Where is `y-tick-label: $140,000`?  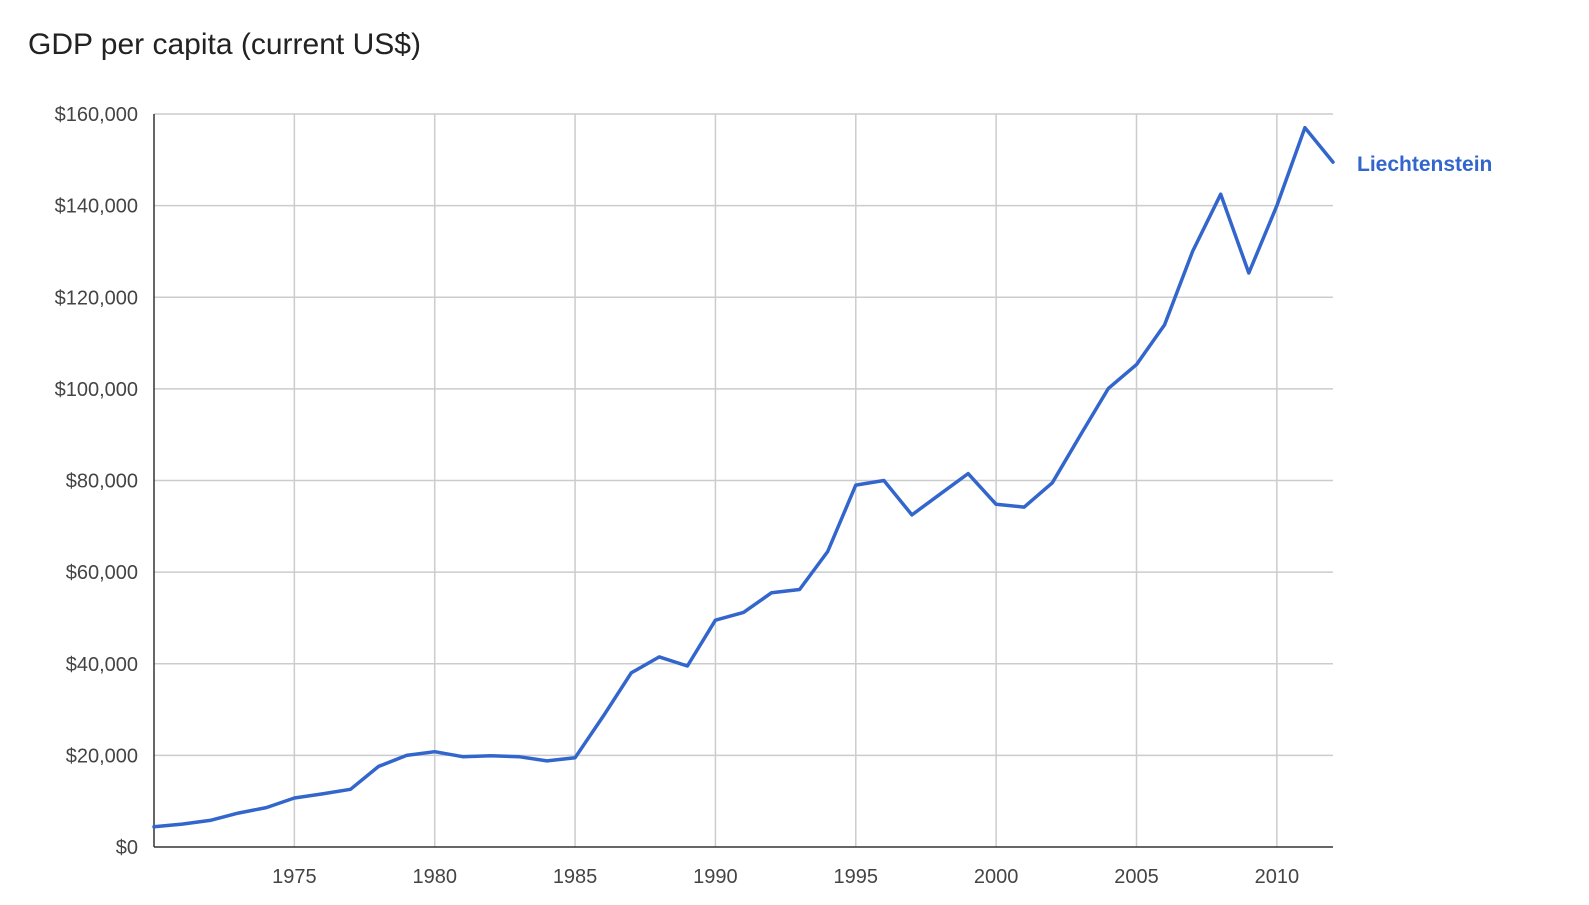
y-tick-label: $140,000 is located at coordinates (96, 207).